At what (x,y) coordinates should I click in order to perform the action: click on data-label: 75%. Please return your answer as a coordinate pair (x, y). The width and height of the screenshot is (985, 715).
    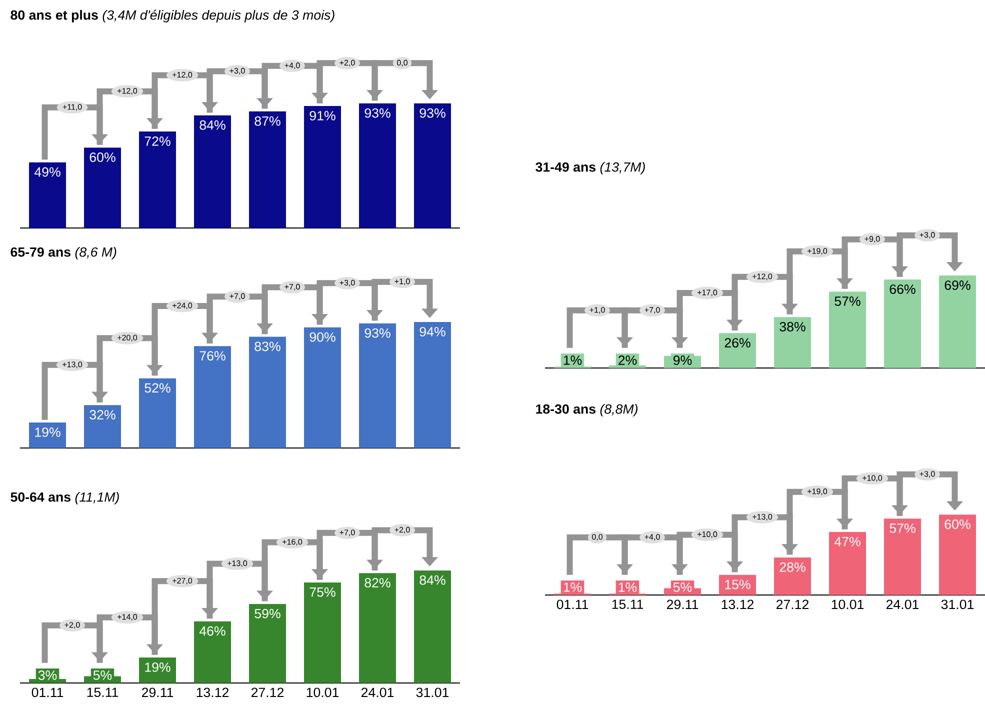
    Looking at the image, I should click on (323, 592).